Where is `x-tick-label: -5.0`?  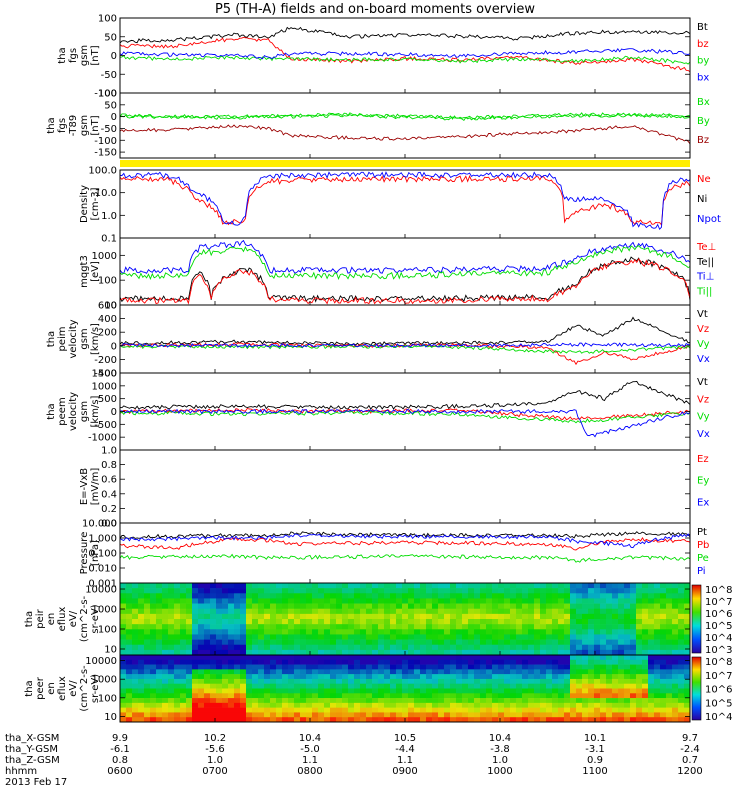 x-tick-label: -5.0 is located at coordinates (310, 749).